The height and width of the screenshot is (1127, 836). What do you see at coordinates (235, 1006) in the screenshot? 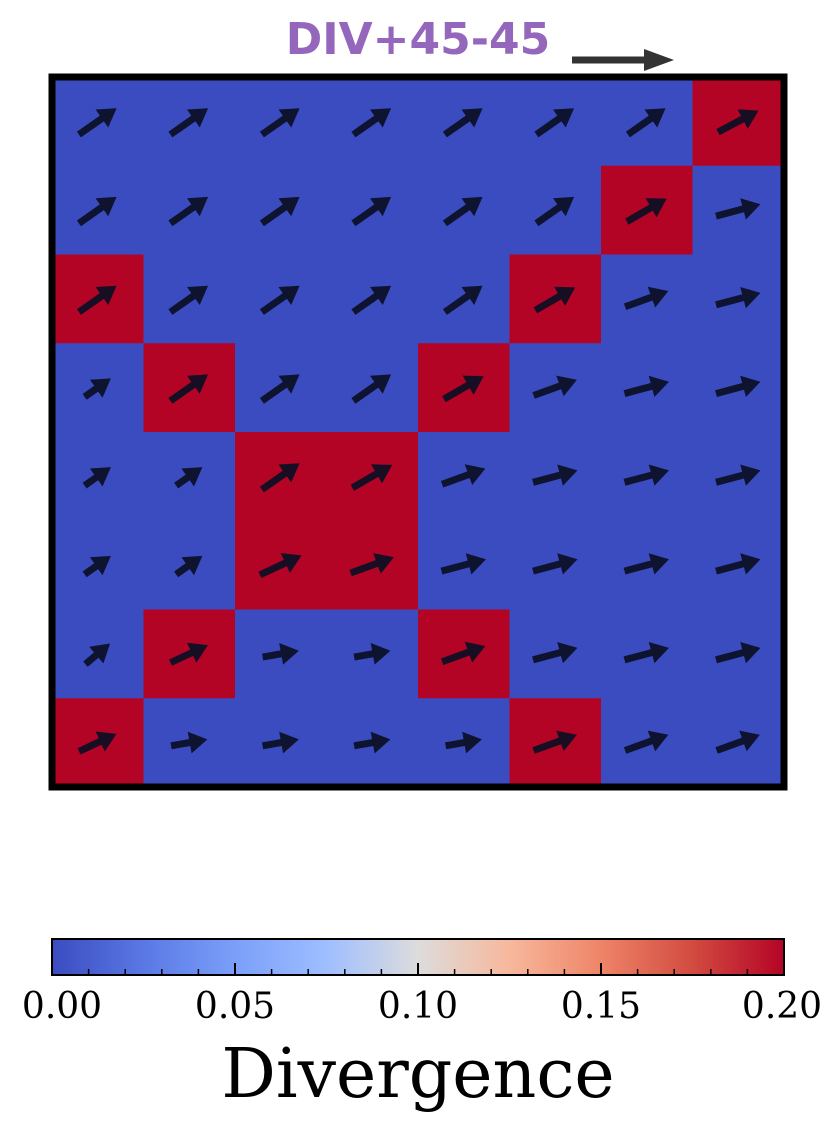
I see `colorbar-tick-label: 0.05` at bounding box center [235, 1006].